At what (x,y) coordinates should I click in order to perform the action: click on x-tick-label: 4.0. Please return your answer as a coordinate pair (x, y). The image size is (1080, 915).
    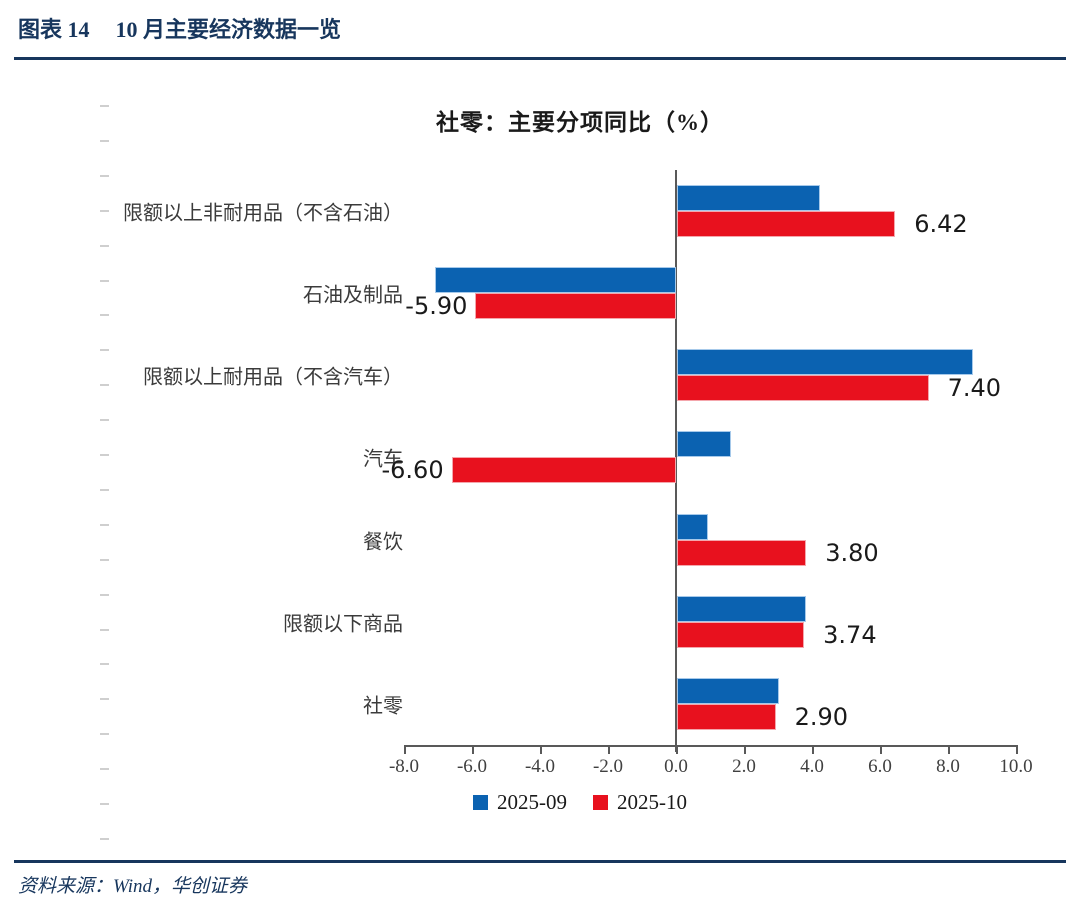
    Looking at the image, I should click on (812, 766).